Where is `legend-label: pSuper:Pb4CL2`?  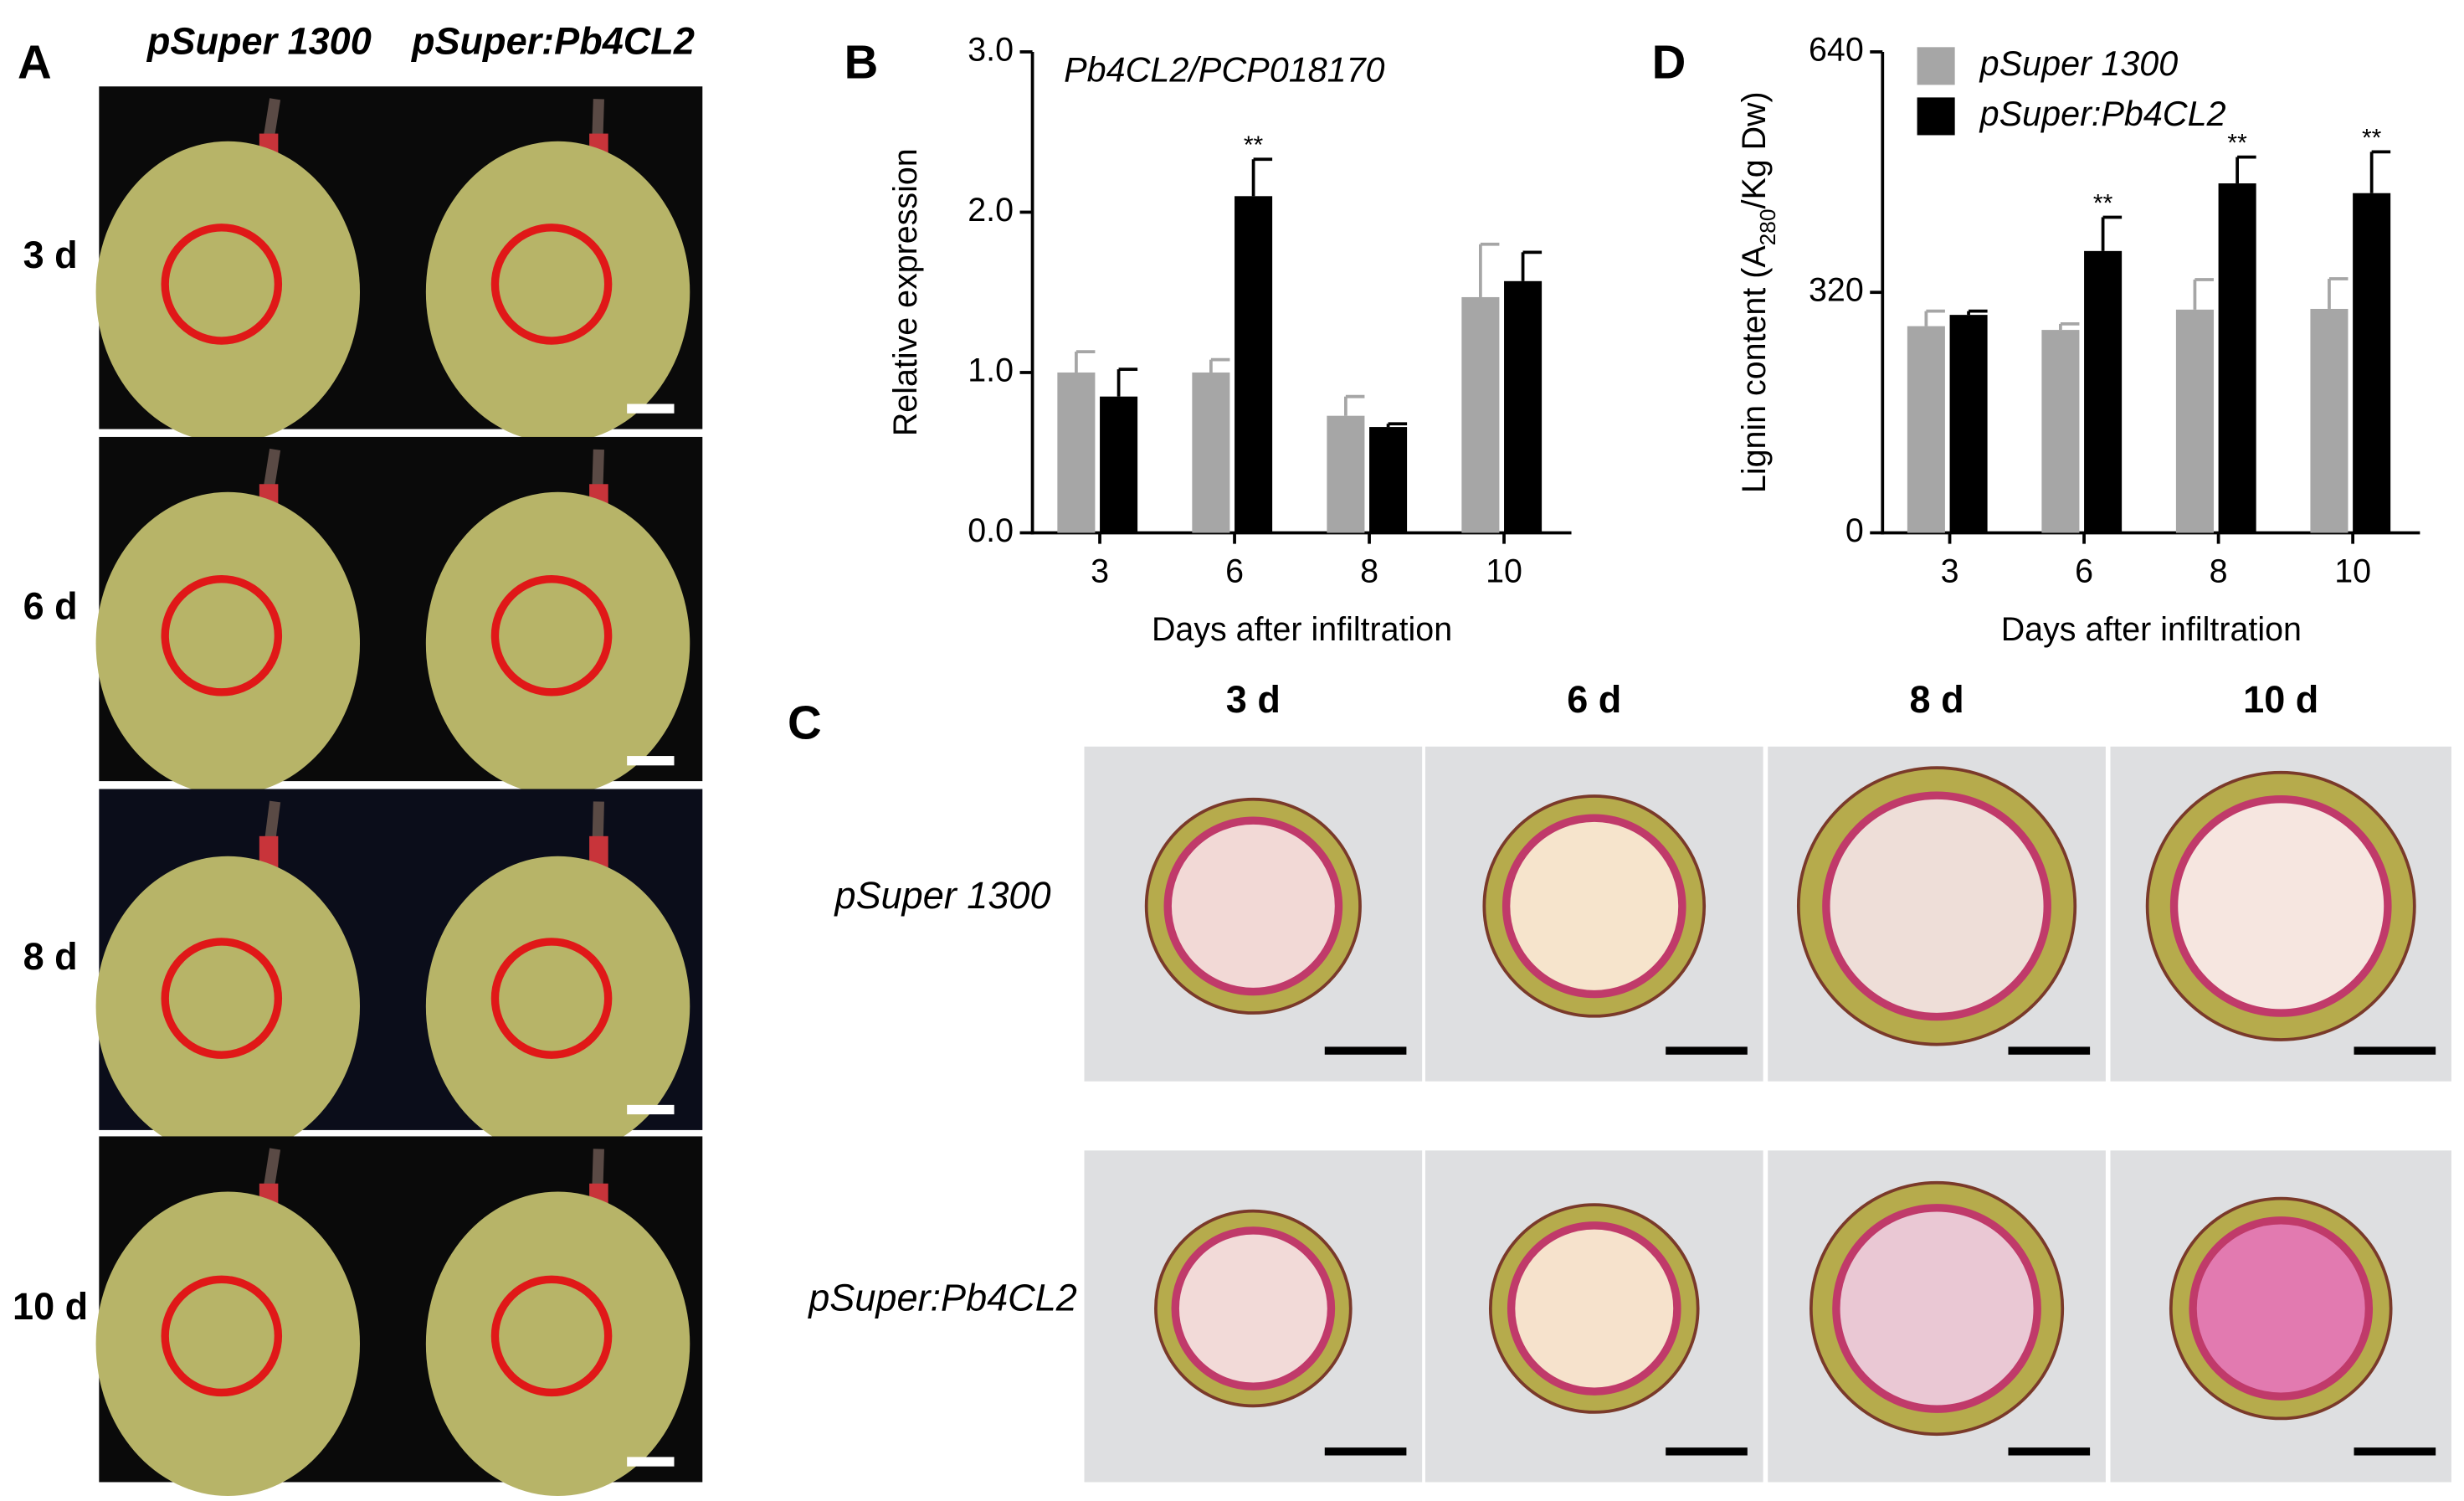 legend-label: pSuper:Pb4CL2 is located at coordinates (2102, 114).